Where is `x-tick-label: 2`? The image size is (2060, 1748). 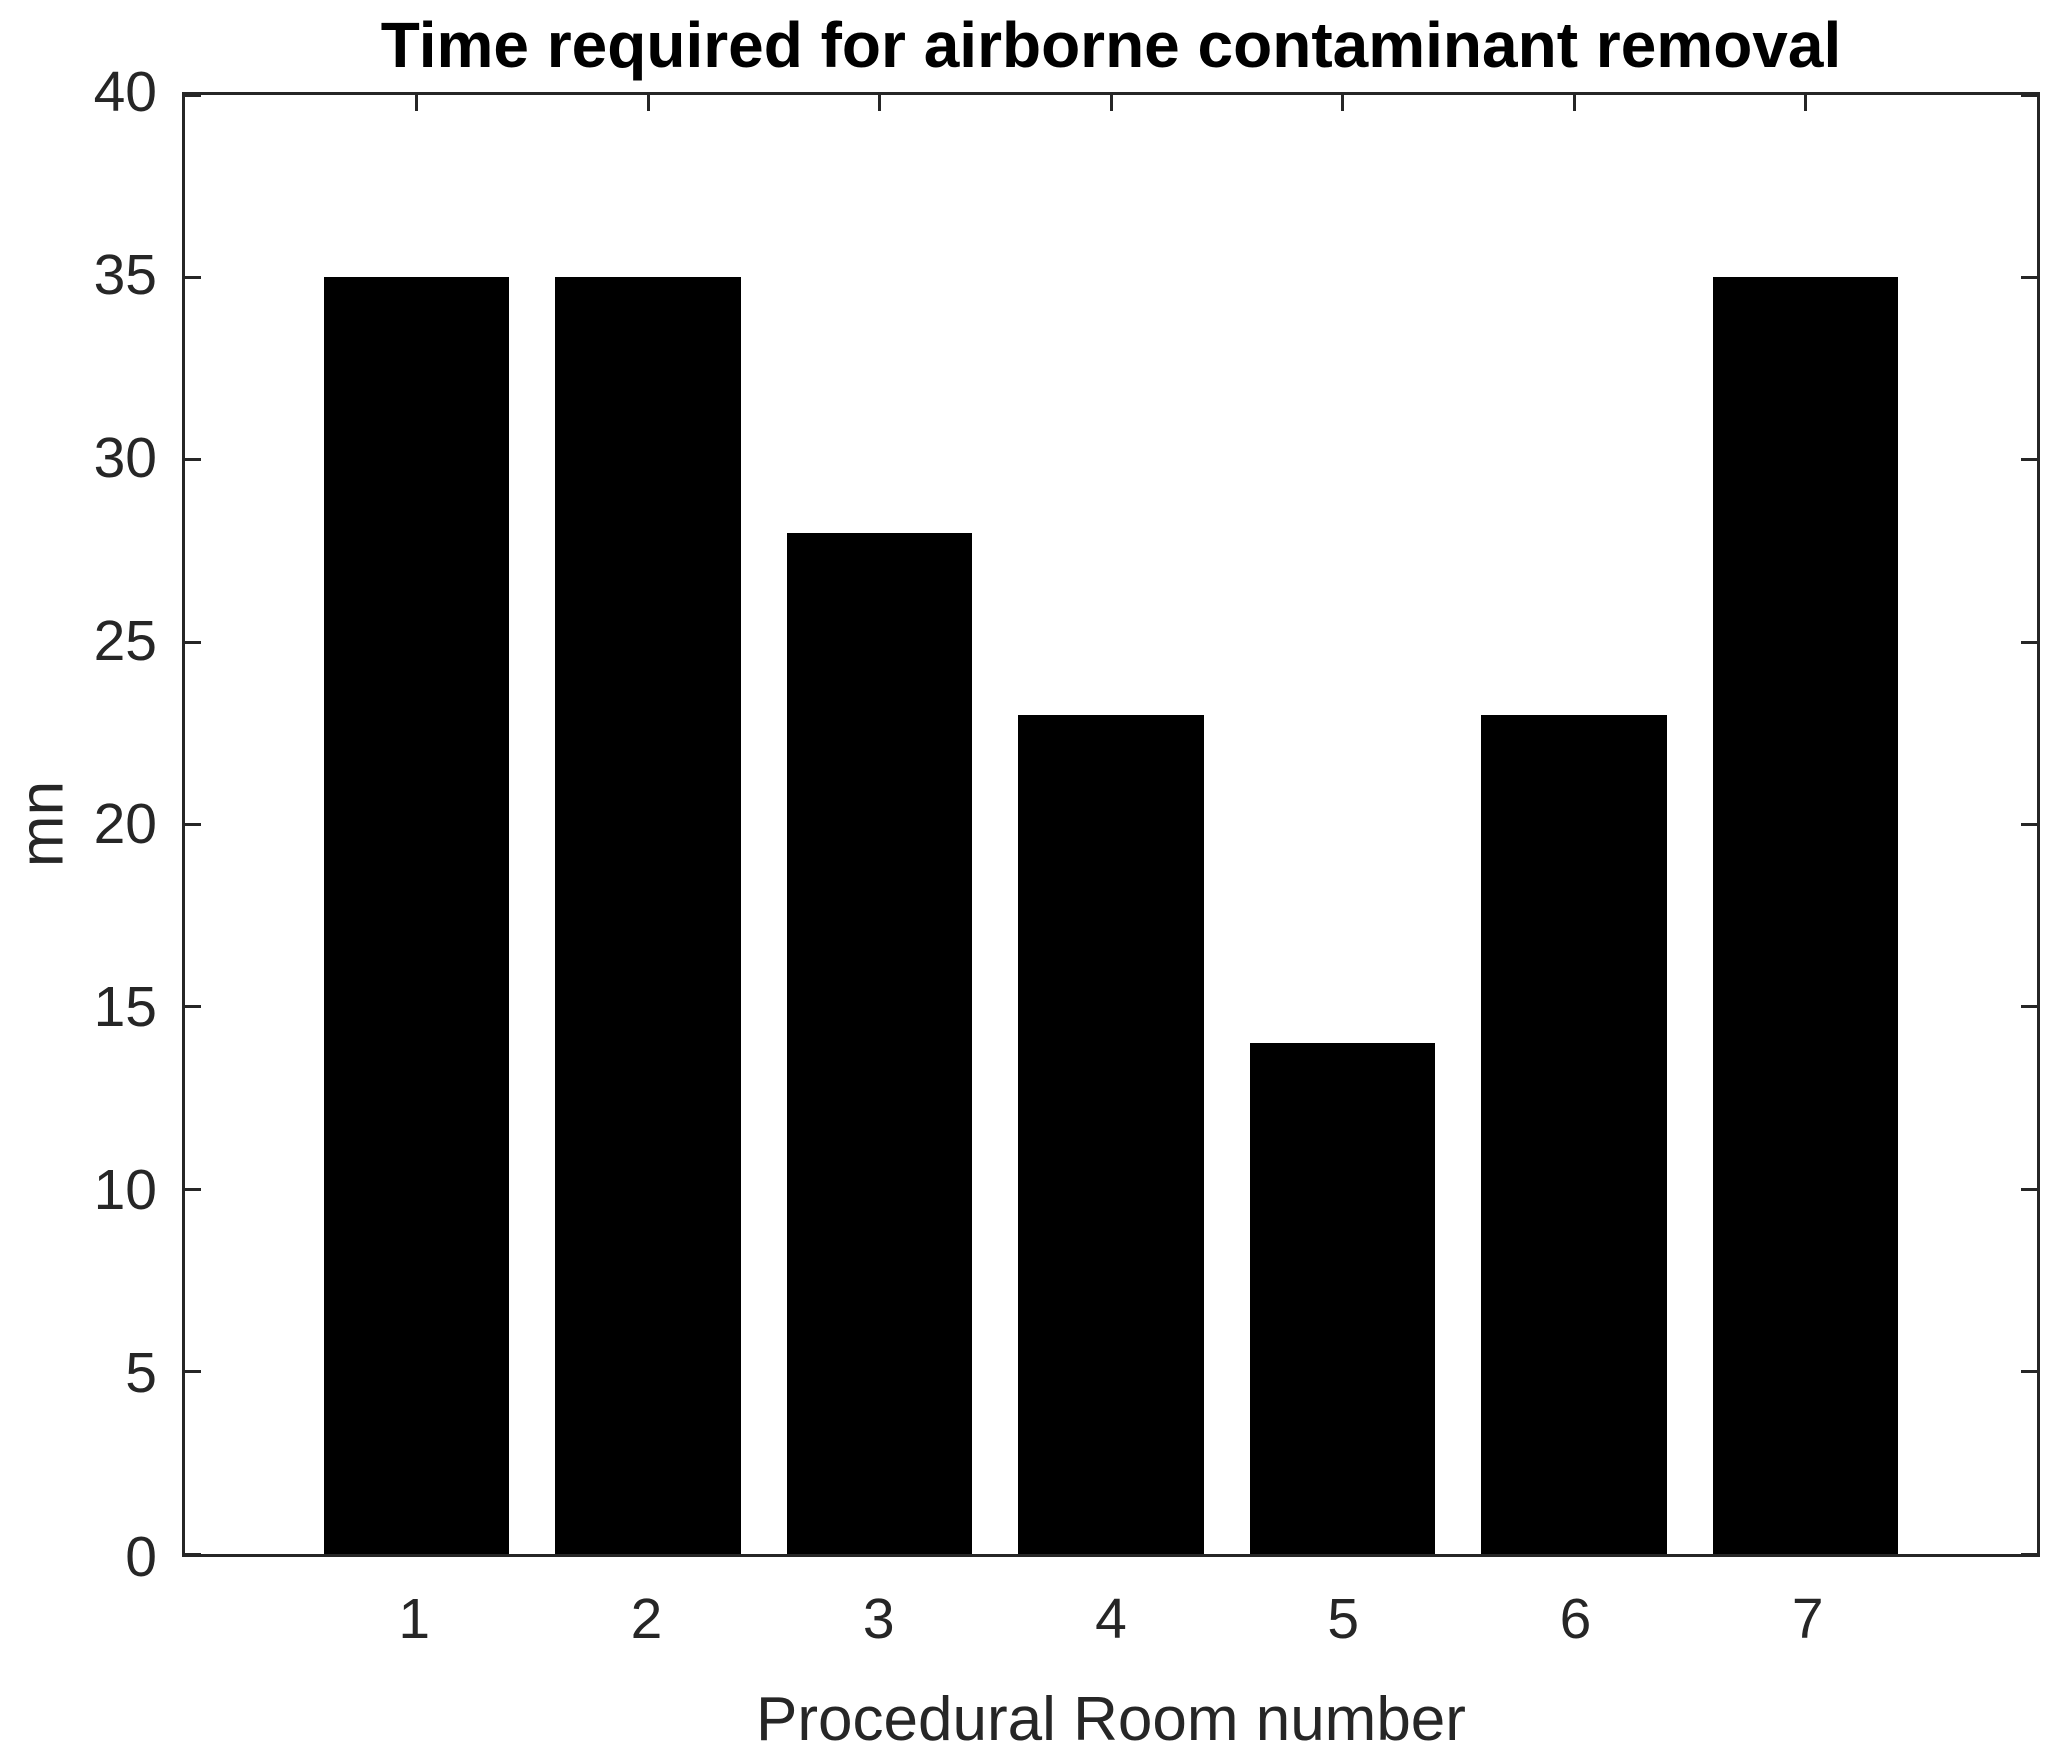
x-tick-label: 2 is located at coordinates (646, 1619).